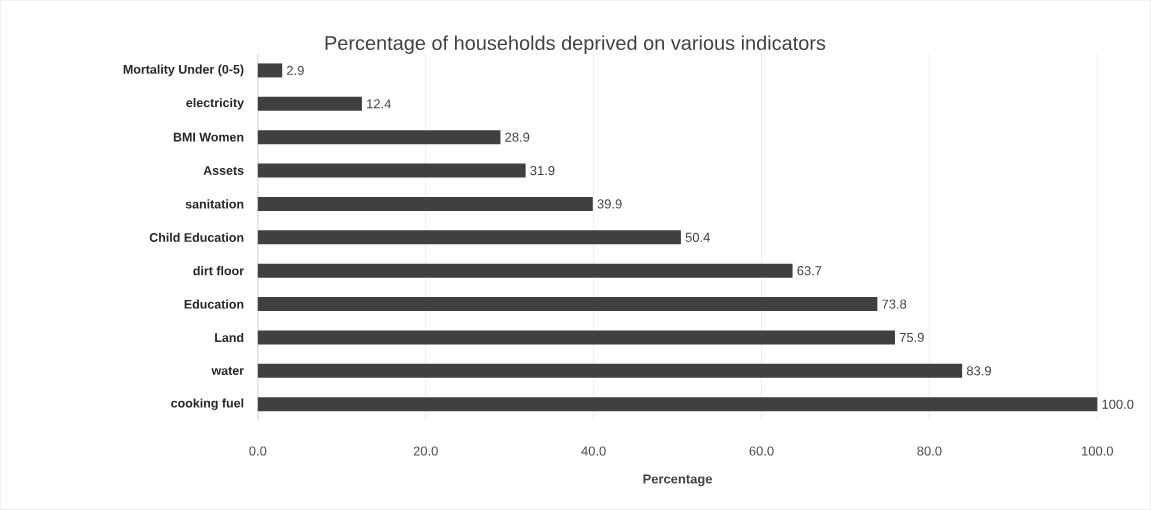 This screenshot has height=510, width=1151. Describe the element at coordinates (1118, 404) in the screenshot. I see `data-label: 100.0` at that location.